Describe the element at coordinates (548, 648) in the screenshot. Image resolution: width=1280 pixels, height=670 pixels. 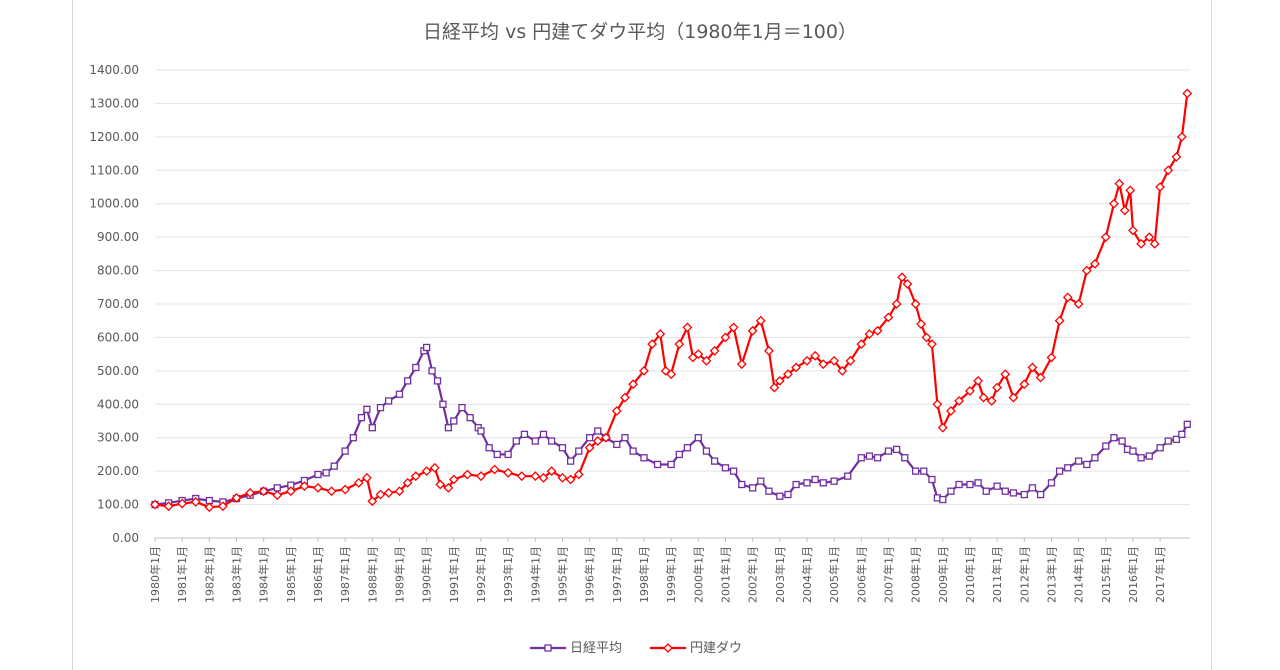
I see `legend-marker` at that location.